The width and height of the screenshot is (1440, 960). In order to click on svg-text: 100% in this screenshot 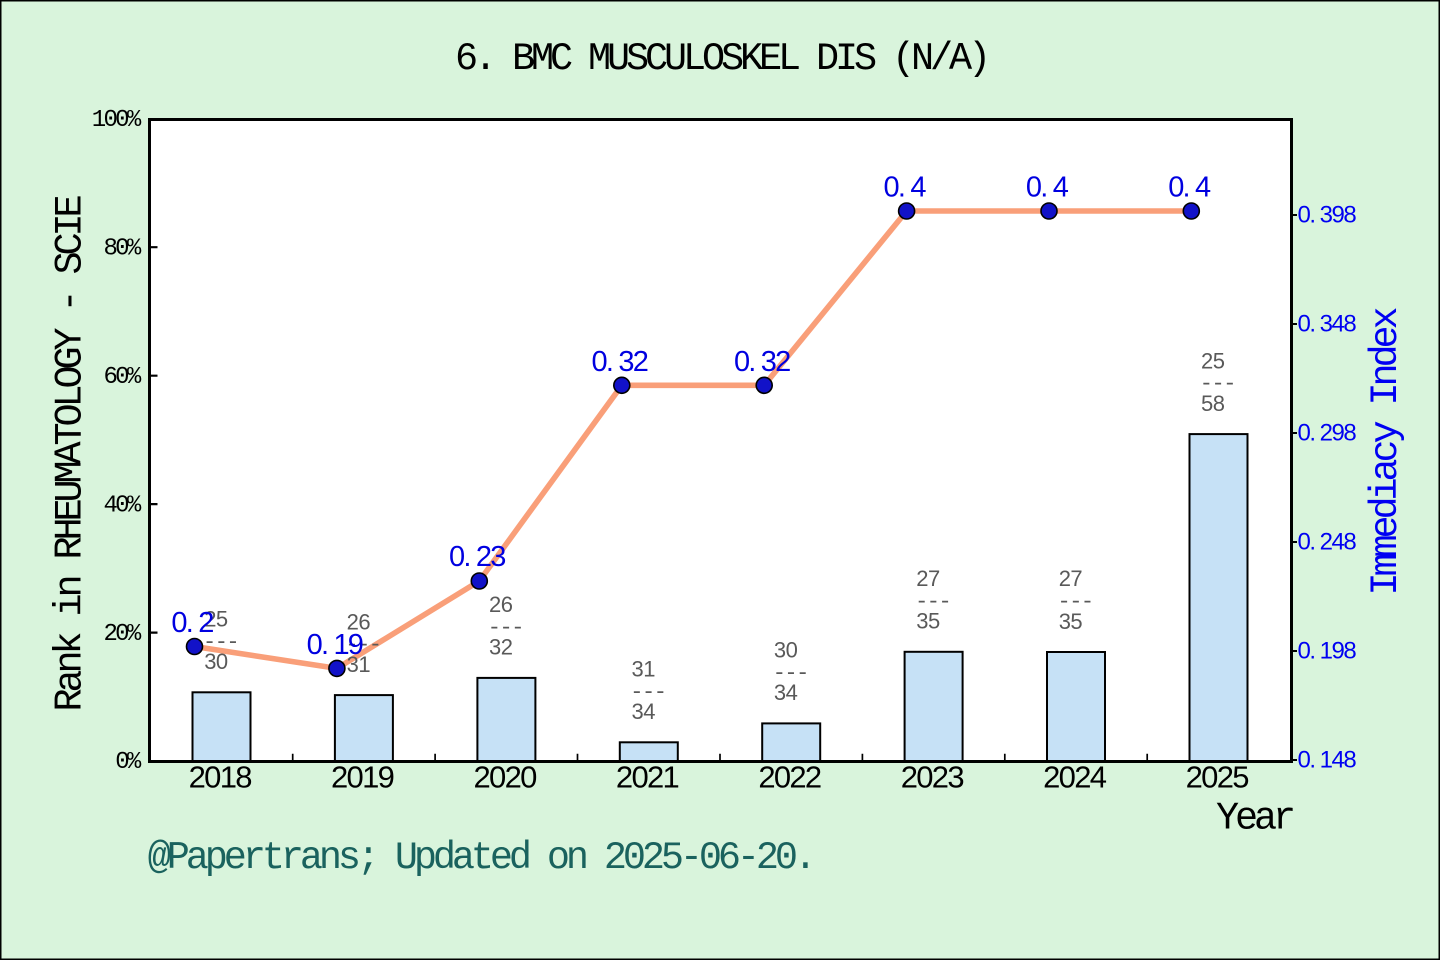, I will do `click(117, 120)`.